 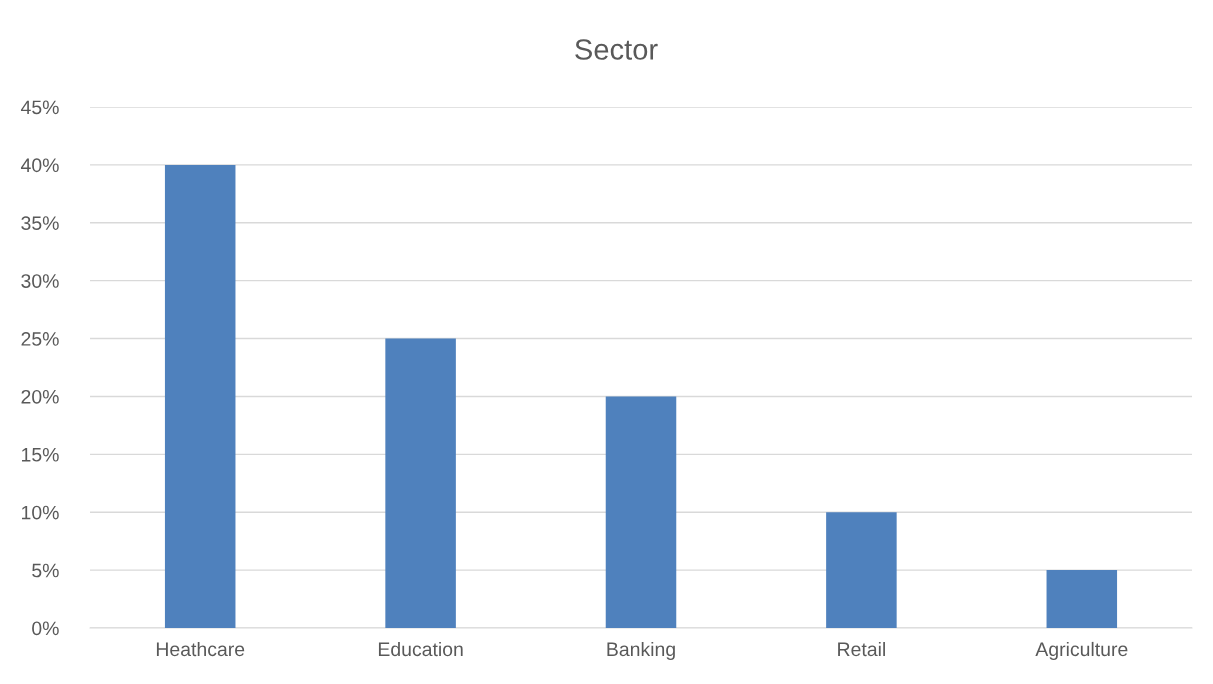 I want to click on y-tick-label: 10%, so click(x=40, y=512).